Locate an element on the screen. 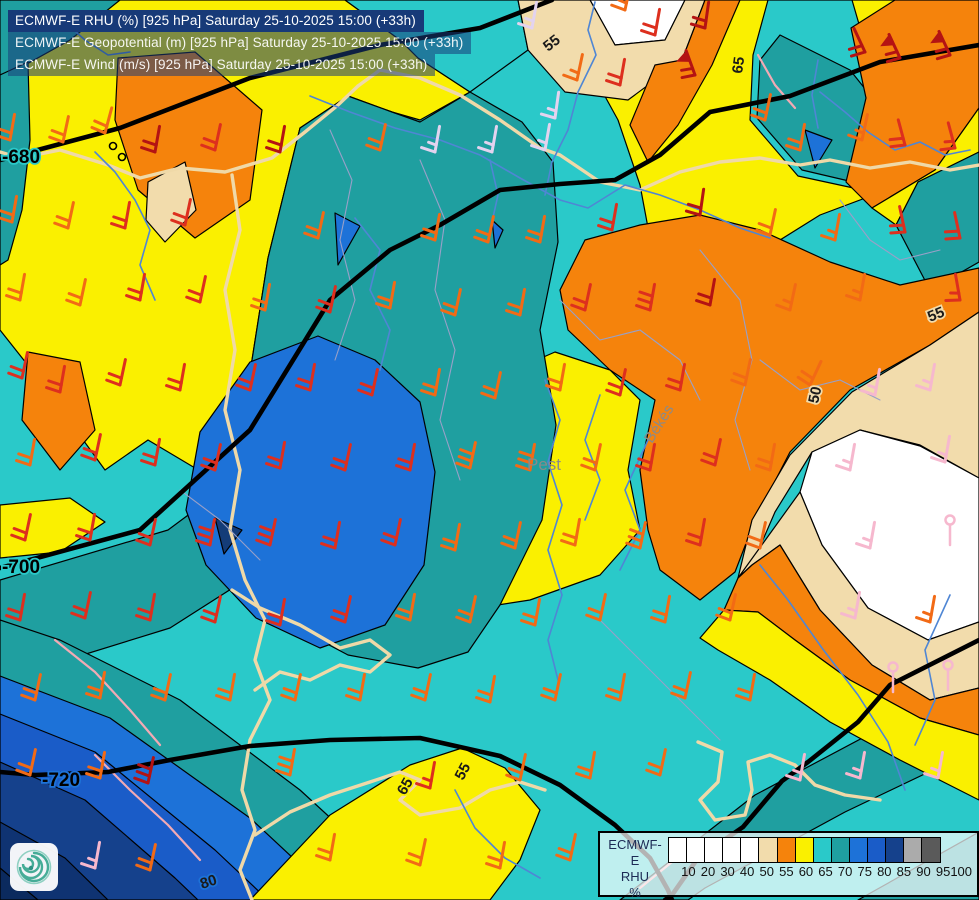  legend-tick: 90 is located at coordinates (923, 871).